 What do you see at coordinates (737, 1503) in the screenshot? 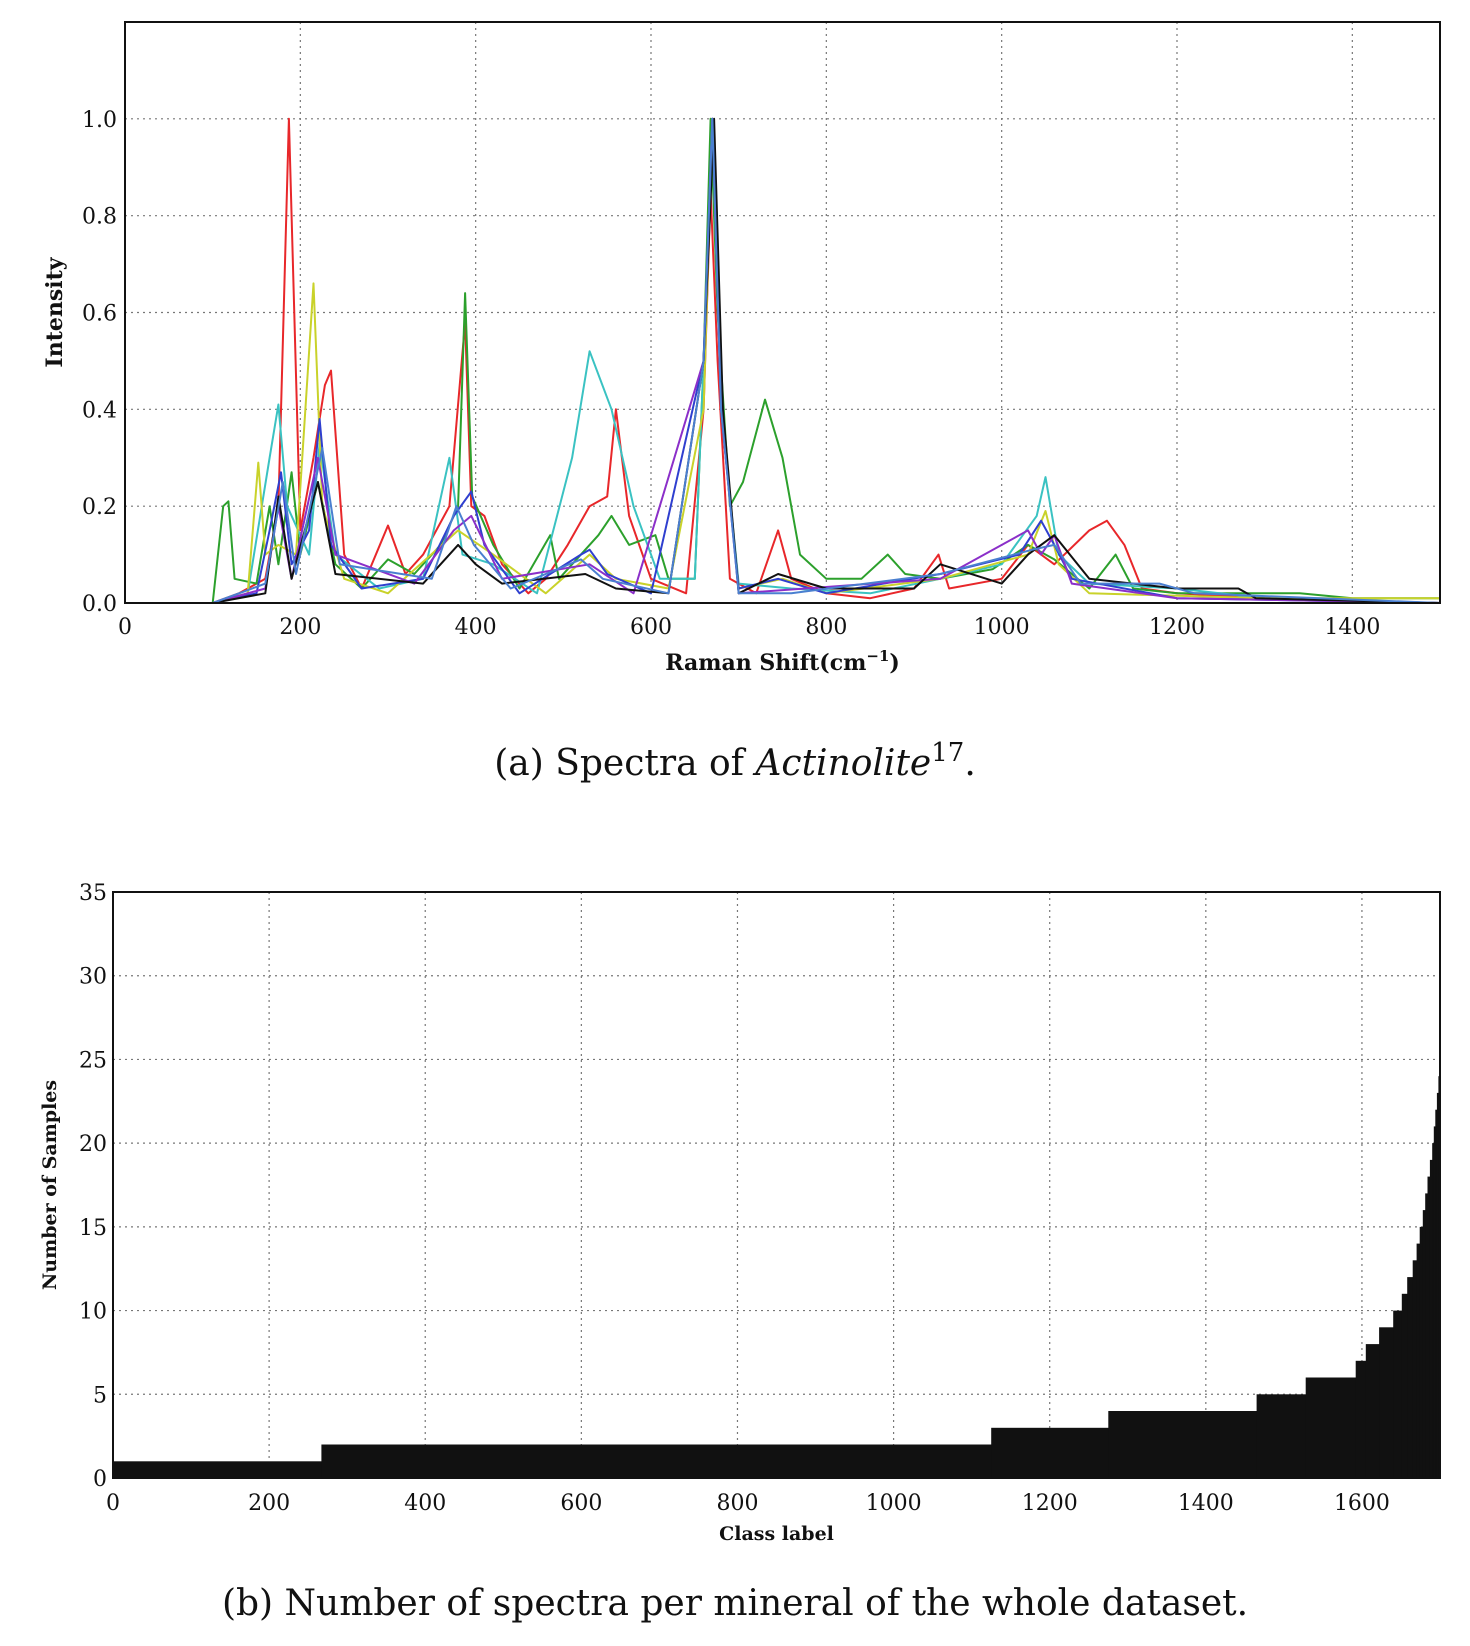
I see `samples-x-tick-label: 800` at bounding box center [737, 1503].